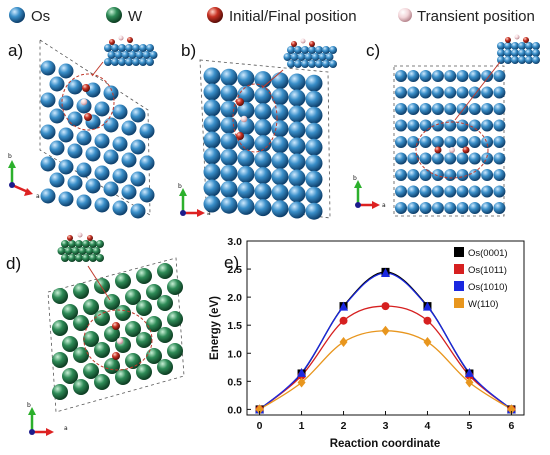  What do you see at coordinates (234, 242) in the screenshot?
I see `y-tick-label: 3.0` at bounding box center [234, 242].